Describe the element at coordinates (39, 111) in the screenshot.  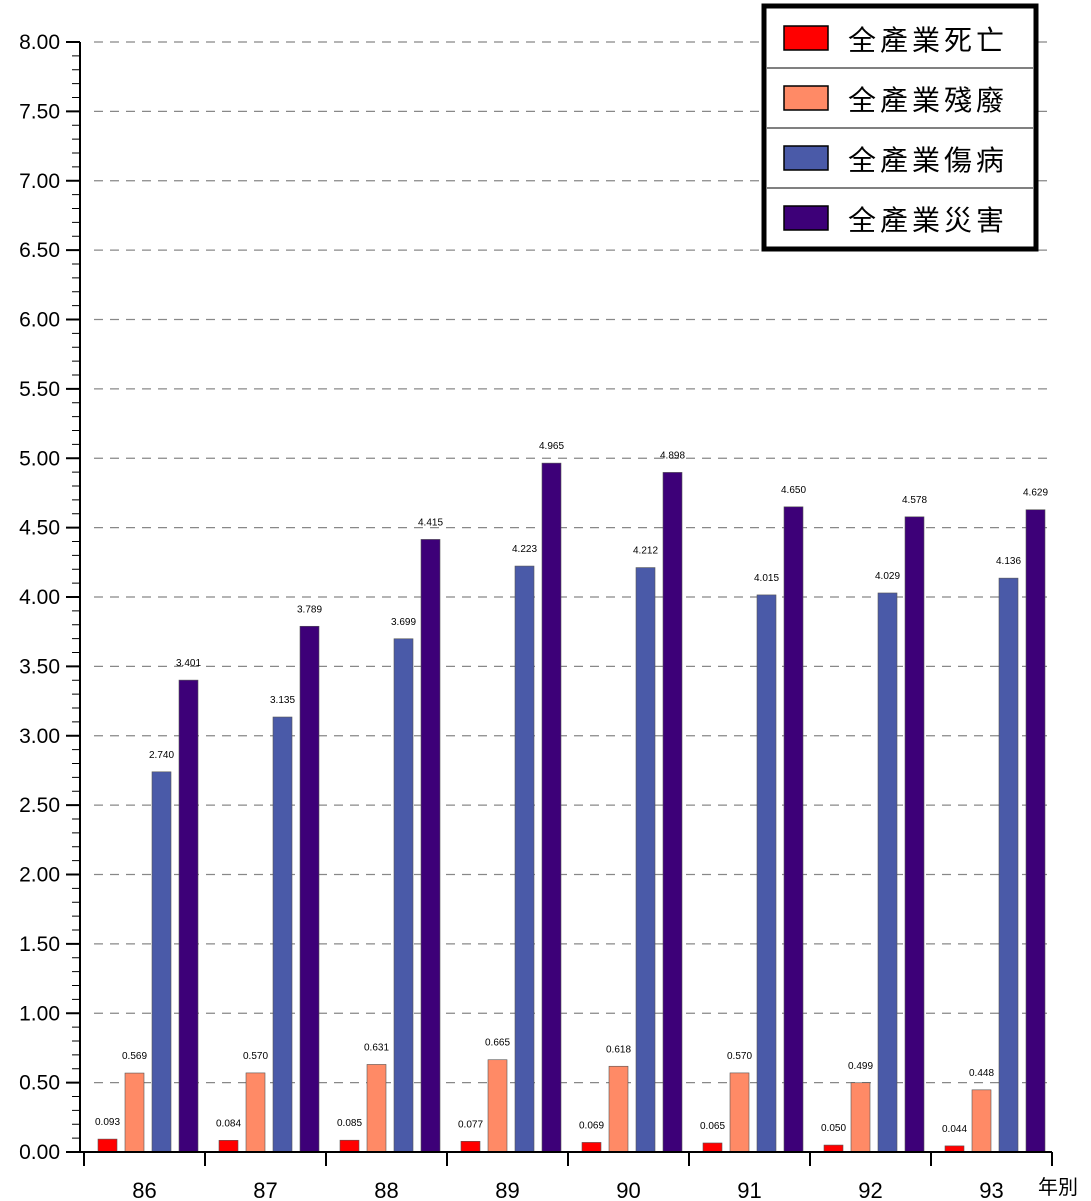
I see `y-tick-label: 7.50` at that location.